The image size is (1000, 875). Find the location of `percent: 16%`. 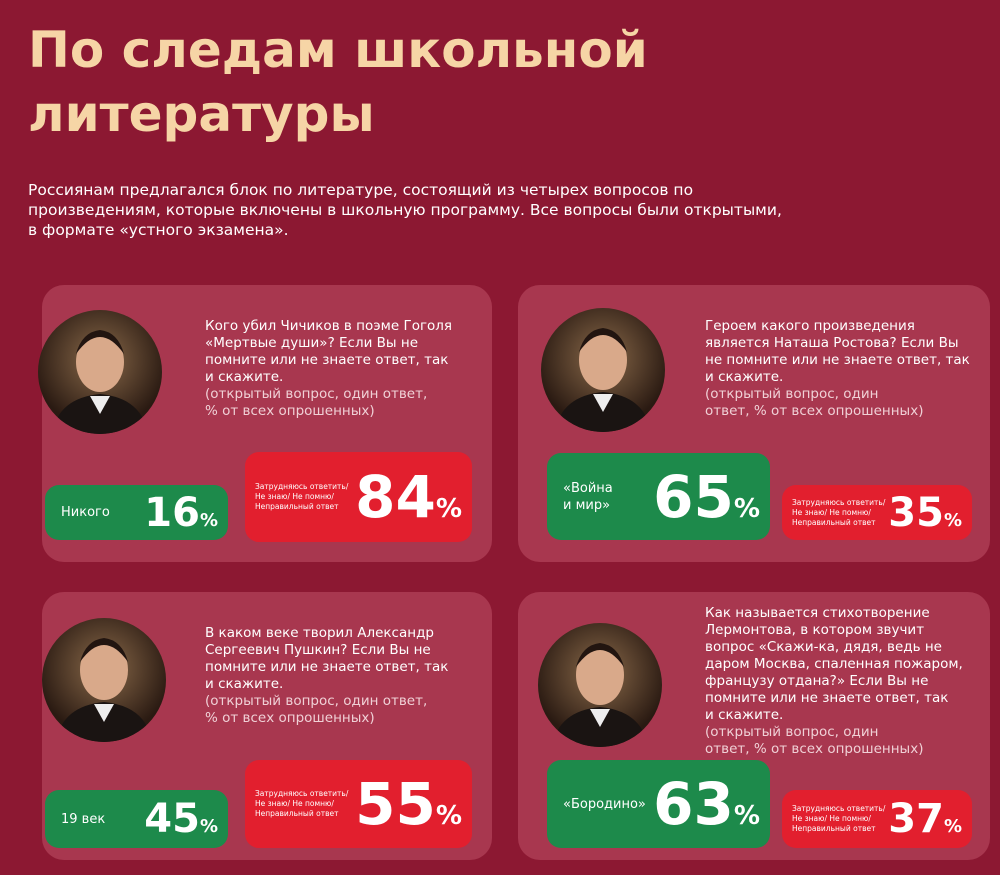

percent: 16% is located at coordinates (181, 513).